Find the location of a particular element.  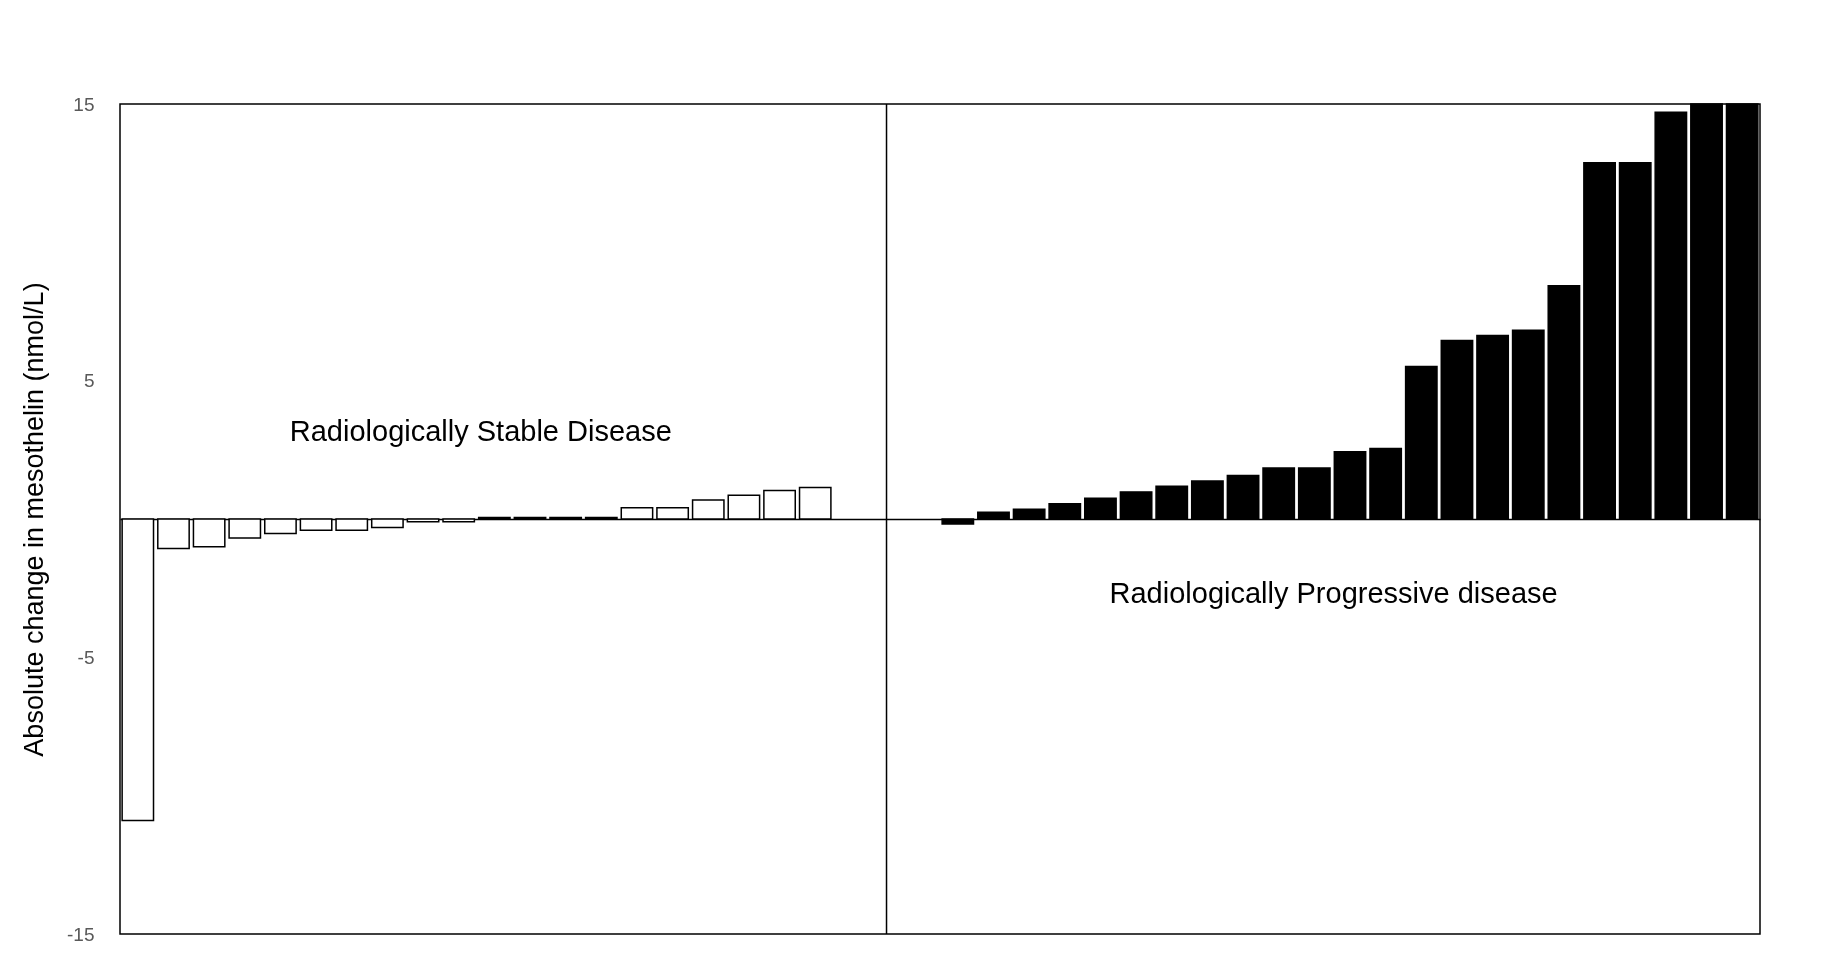

y-tick-label: -15 is located at coordinates (81, 934).